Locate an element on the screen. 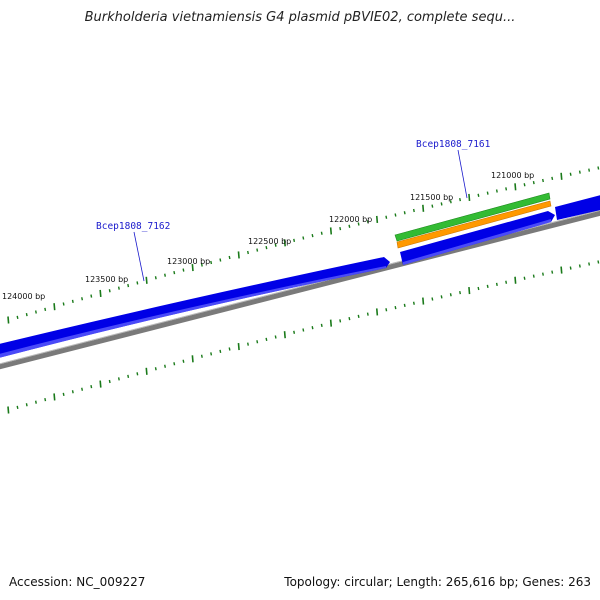 The height and width of the screenshot is (600, 600). feature-orange-bar is located at coordinates (474, 224).